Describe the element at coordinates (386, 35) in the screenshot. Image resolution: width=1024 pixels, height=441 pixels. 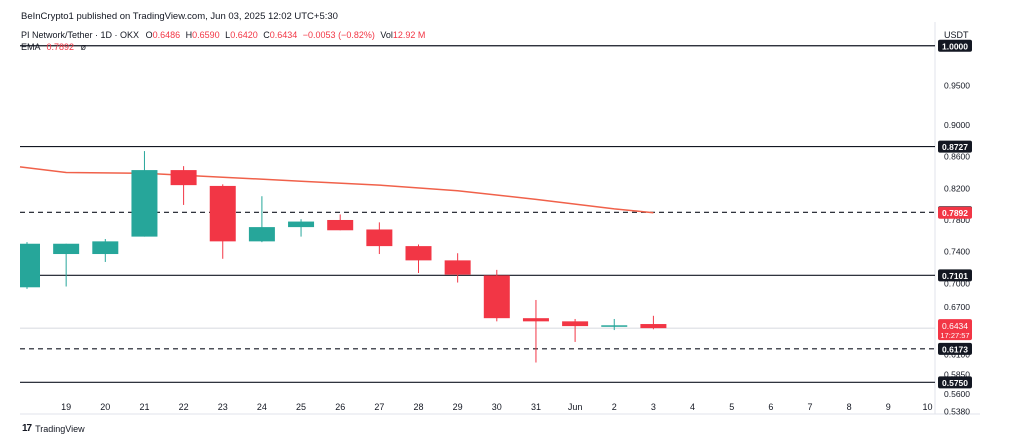
I see `volume-label: Vol` at that location.